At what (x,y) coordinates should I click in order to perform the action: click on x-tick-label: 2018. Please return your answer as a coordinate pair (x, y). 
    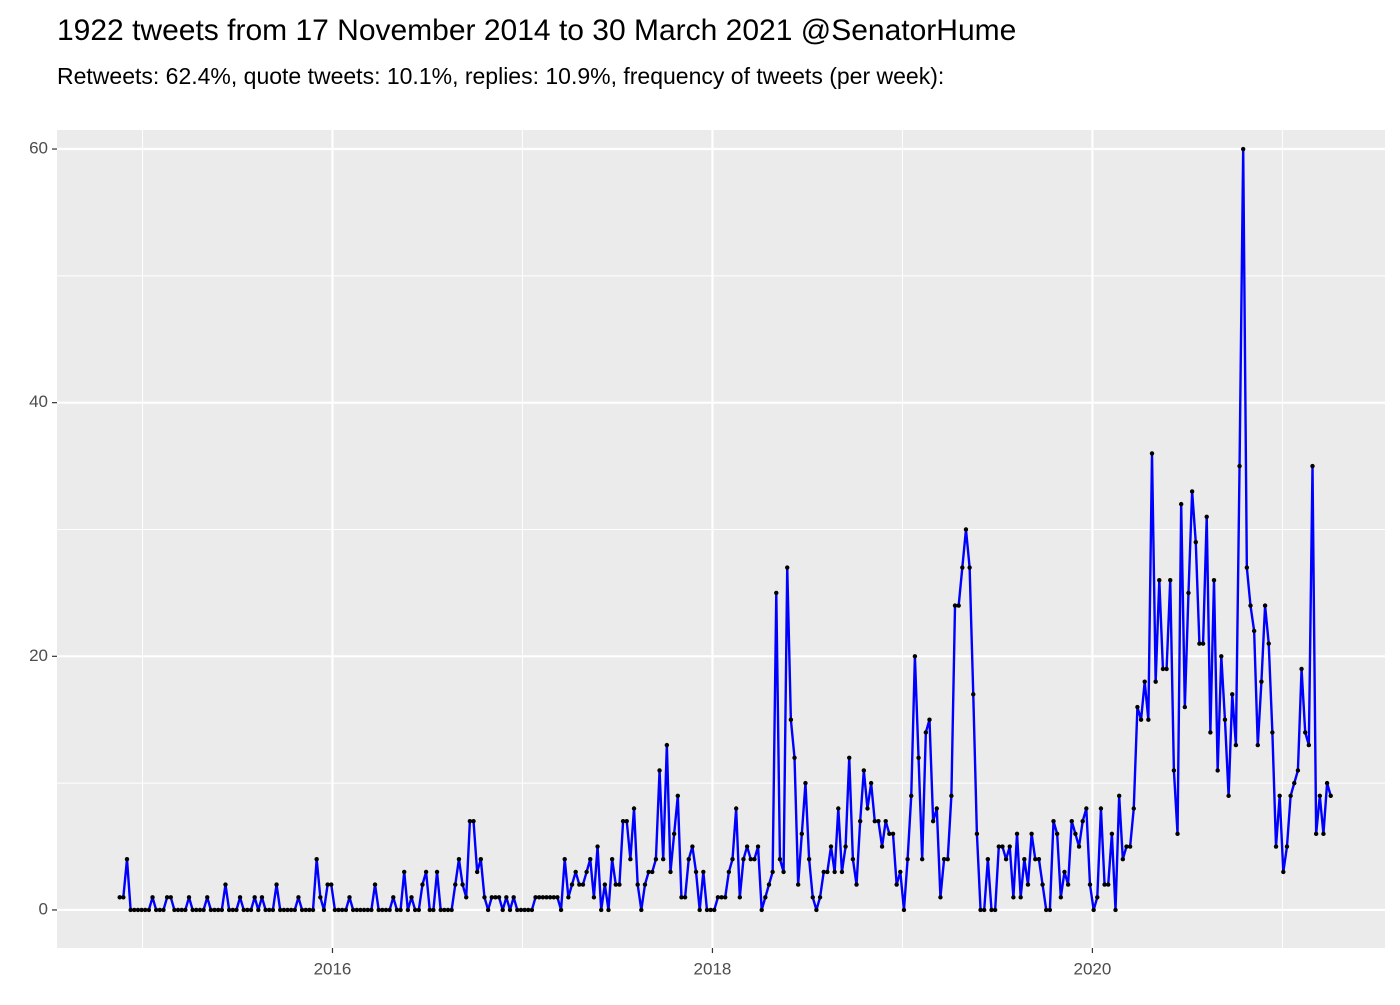
    Looking at the image, I should click on (713, 968).